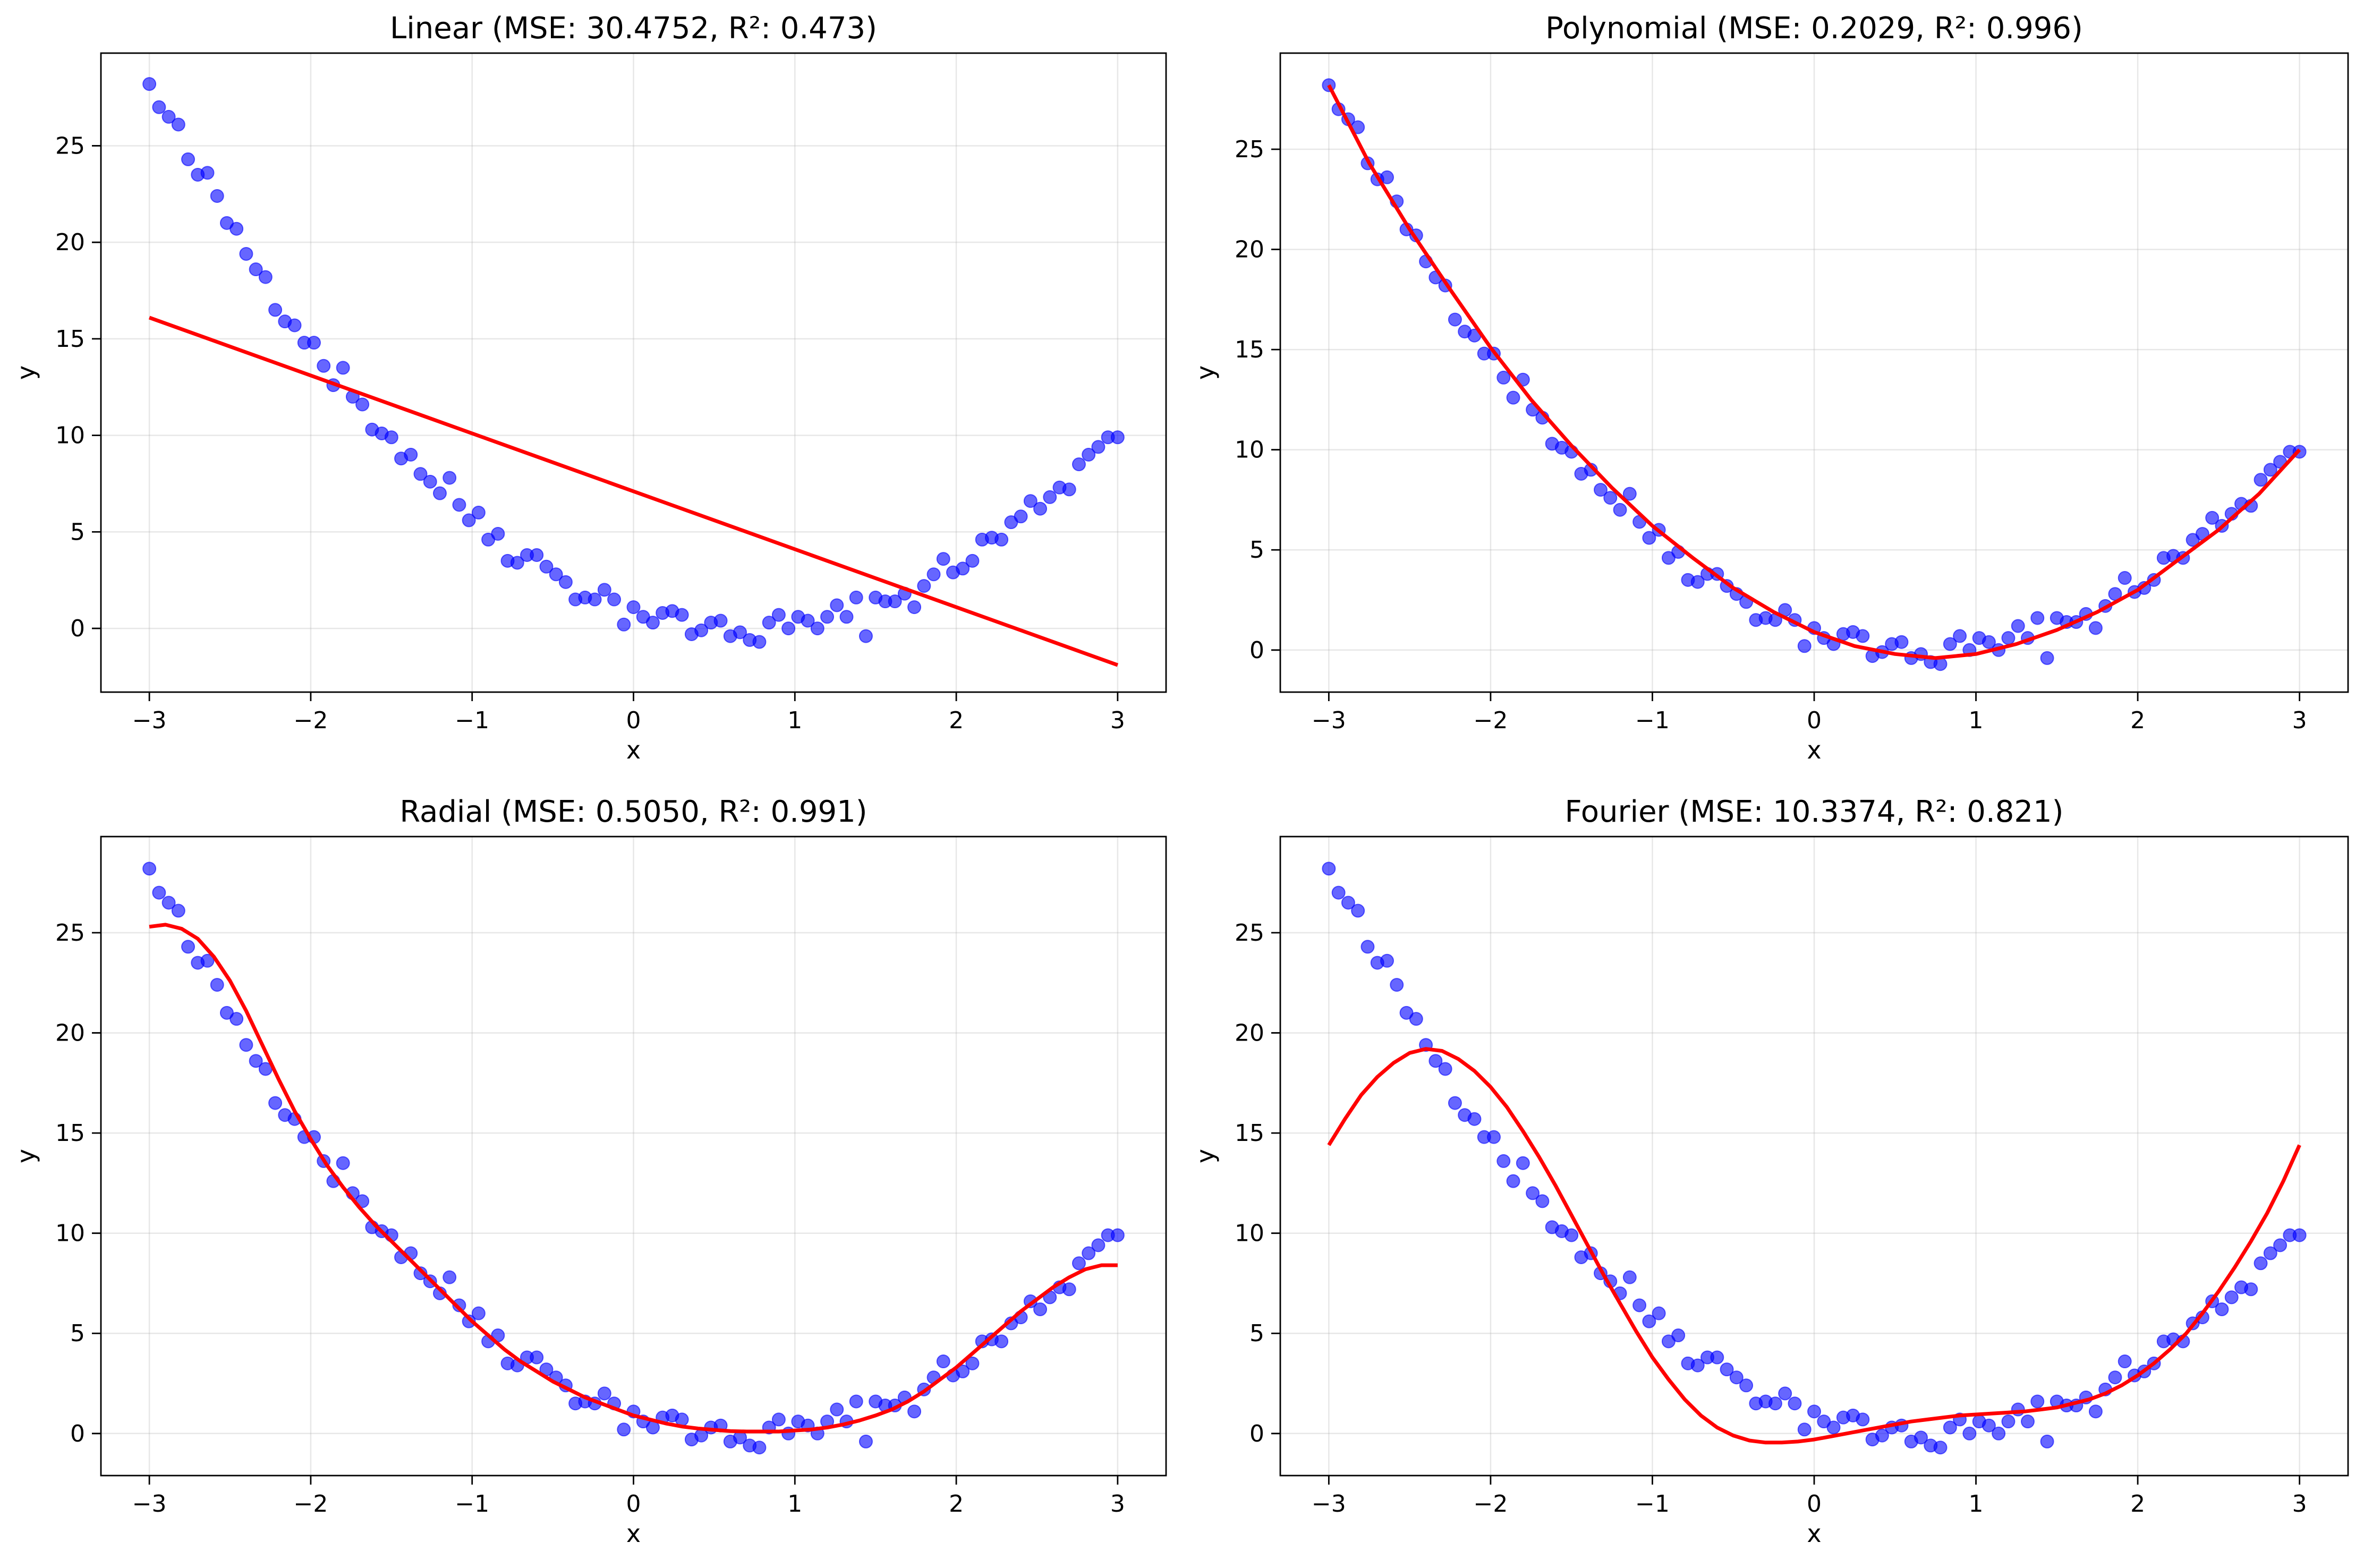 This screenshot has width=2364, height=1568. Describe the element at coordinates (633, 812) in the screenshot. I see `chart-title: Radial (MSE: 0.5050, R²: 0.991)` at that location.